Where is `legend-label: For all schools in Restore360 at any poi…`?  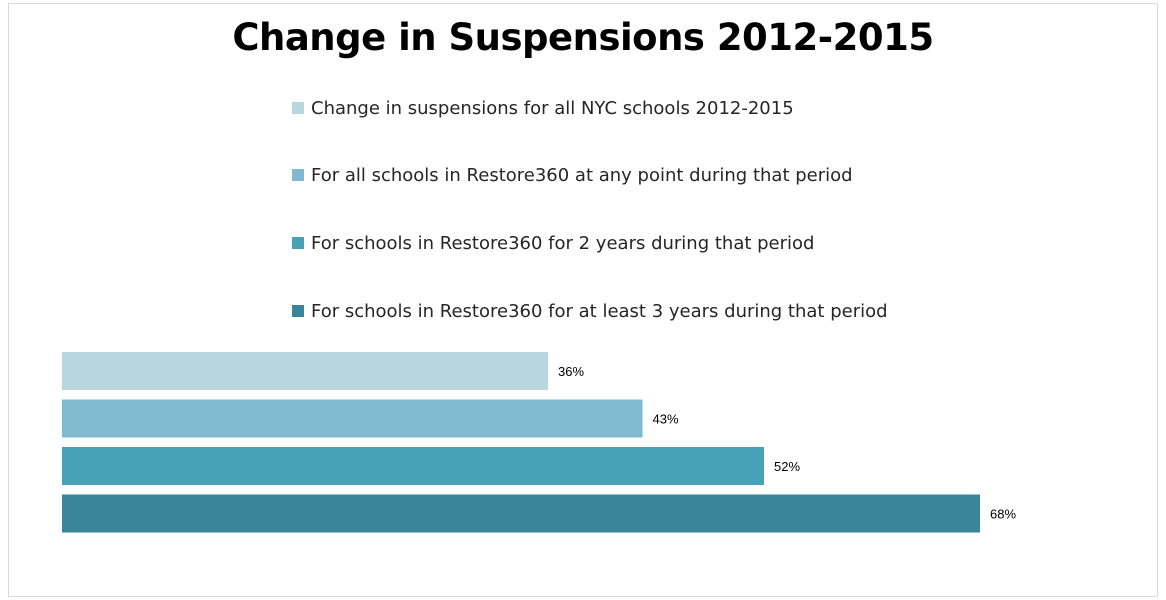
legend-label: For all schools in Restore360 at any poi… is located at coordinates (582, 175).